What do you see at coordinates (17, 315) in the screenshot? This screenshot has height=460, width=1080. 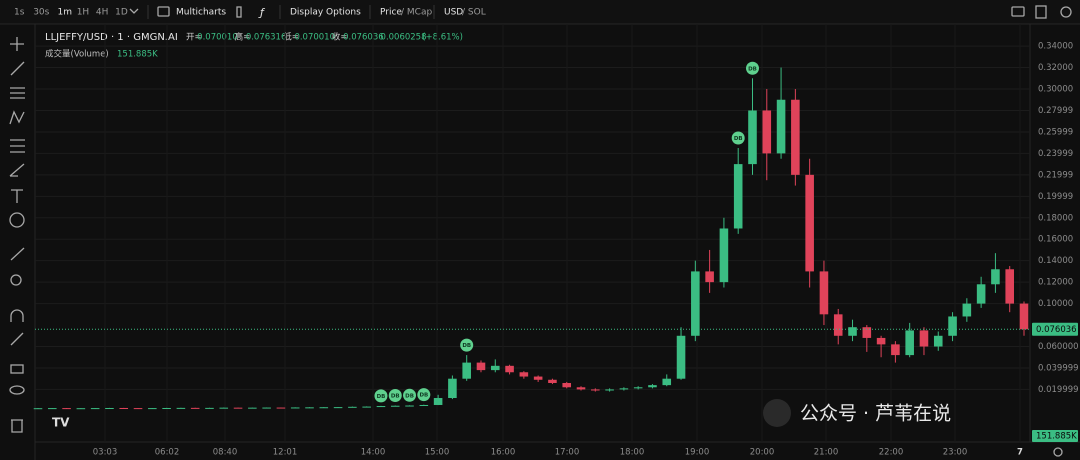 I see `magnet-tool` at bounding box center [17, 315].